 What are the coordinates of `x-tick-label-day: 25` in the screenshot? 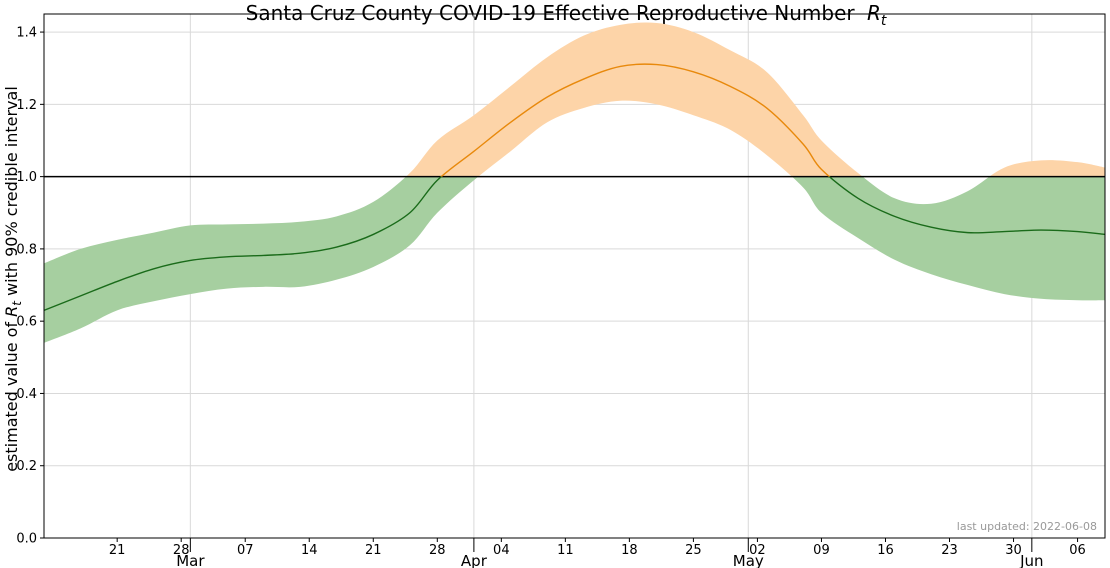 It's located at (693, 550).